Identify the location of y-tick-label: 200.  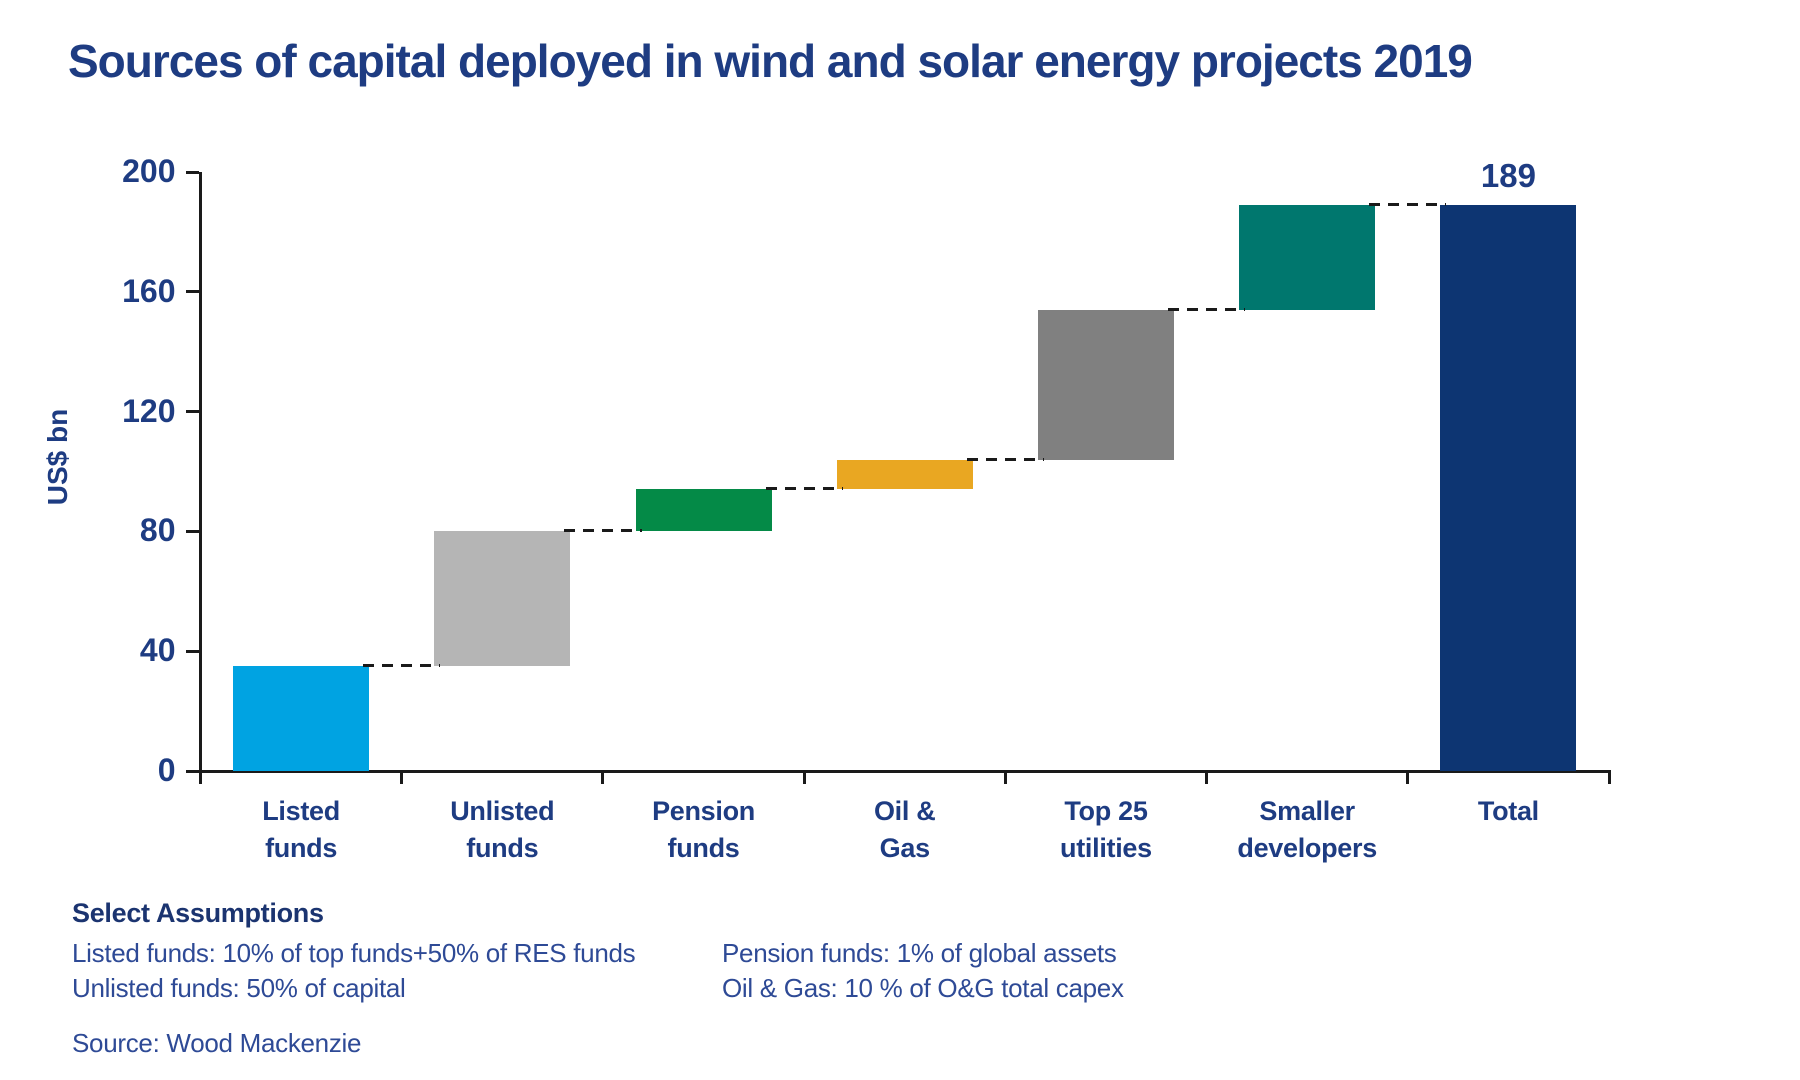
(149, 171).